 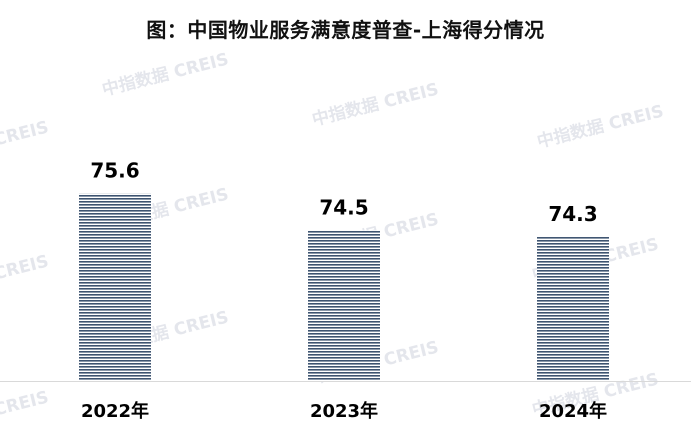 What do you see at coordinates (114, 170) in the screenshot?
I see `bar-value-label: 75.6` at bounding box center [114, 170].